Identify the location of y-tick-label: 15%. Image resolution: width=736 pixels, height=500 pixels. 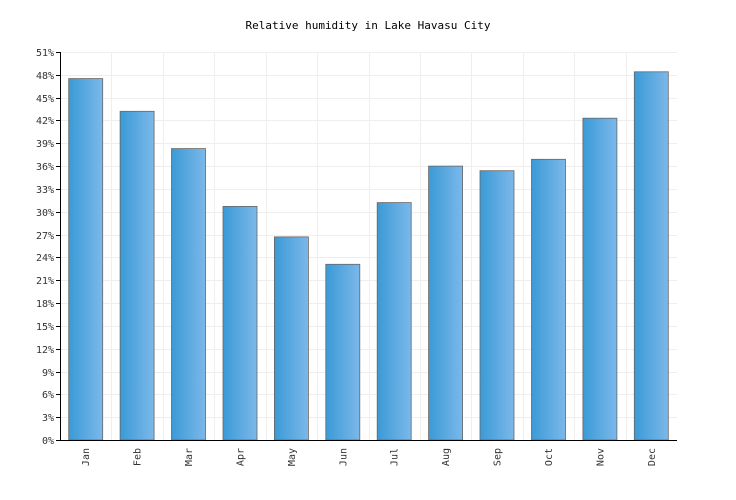
(45, 327).